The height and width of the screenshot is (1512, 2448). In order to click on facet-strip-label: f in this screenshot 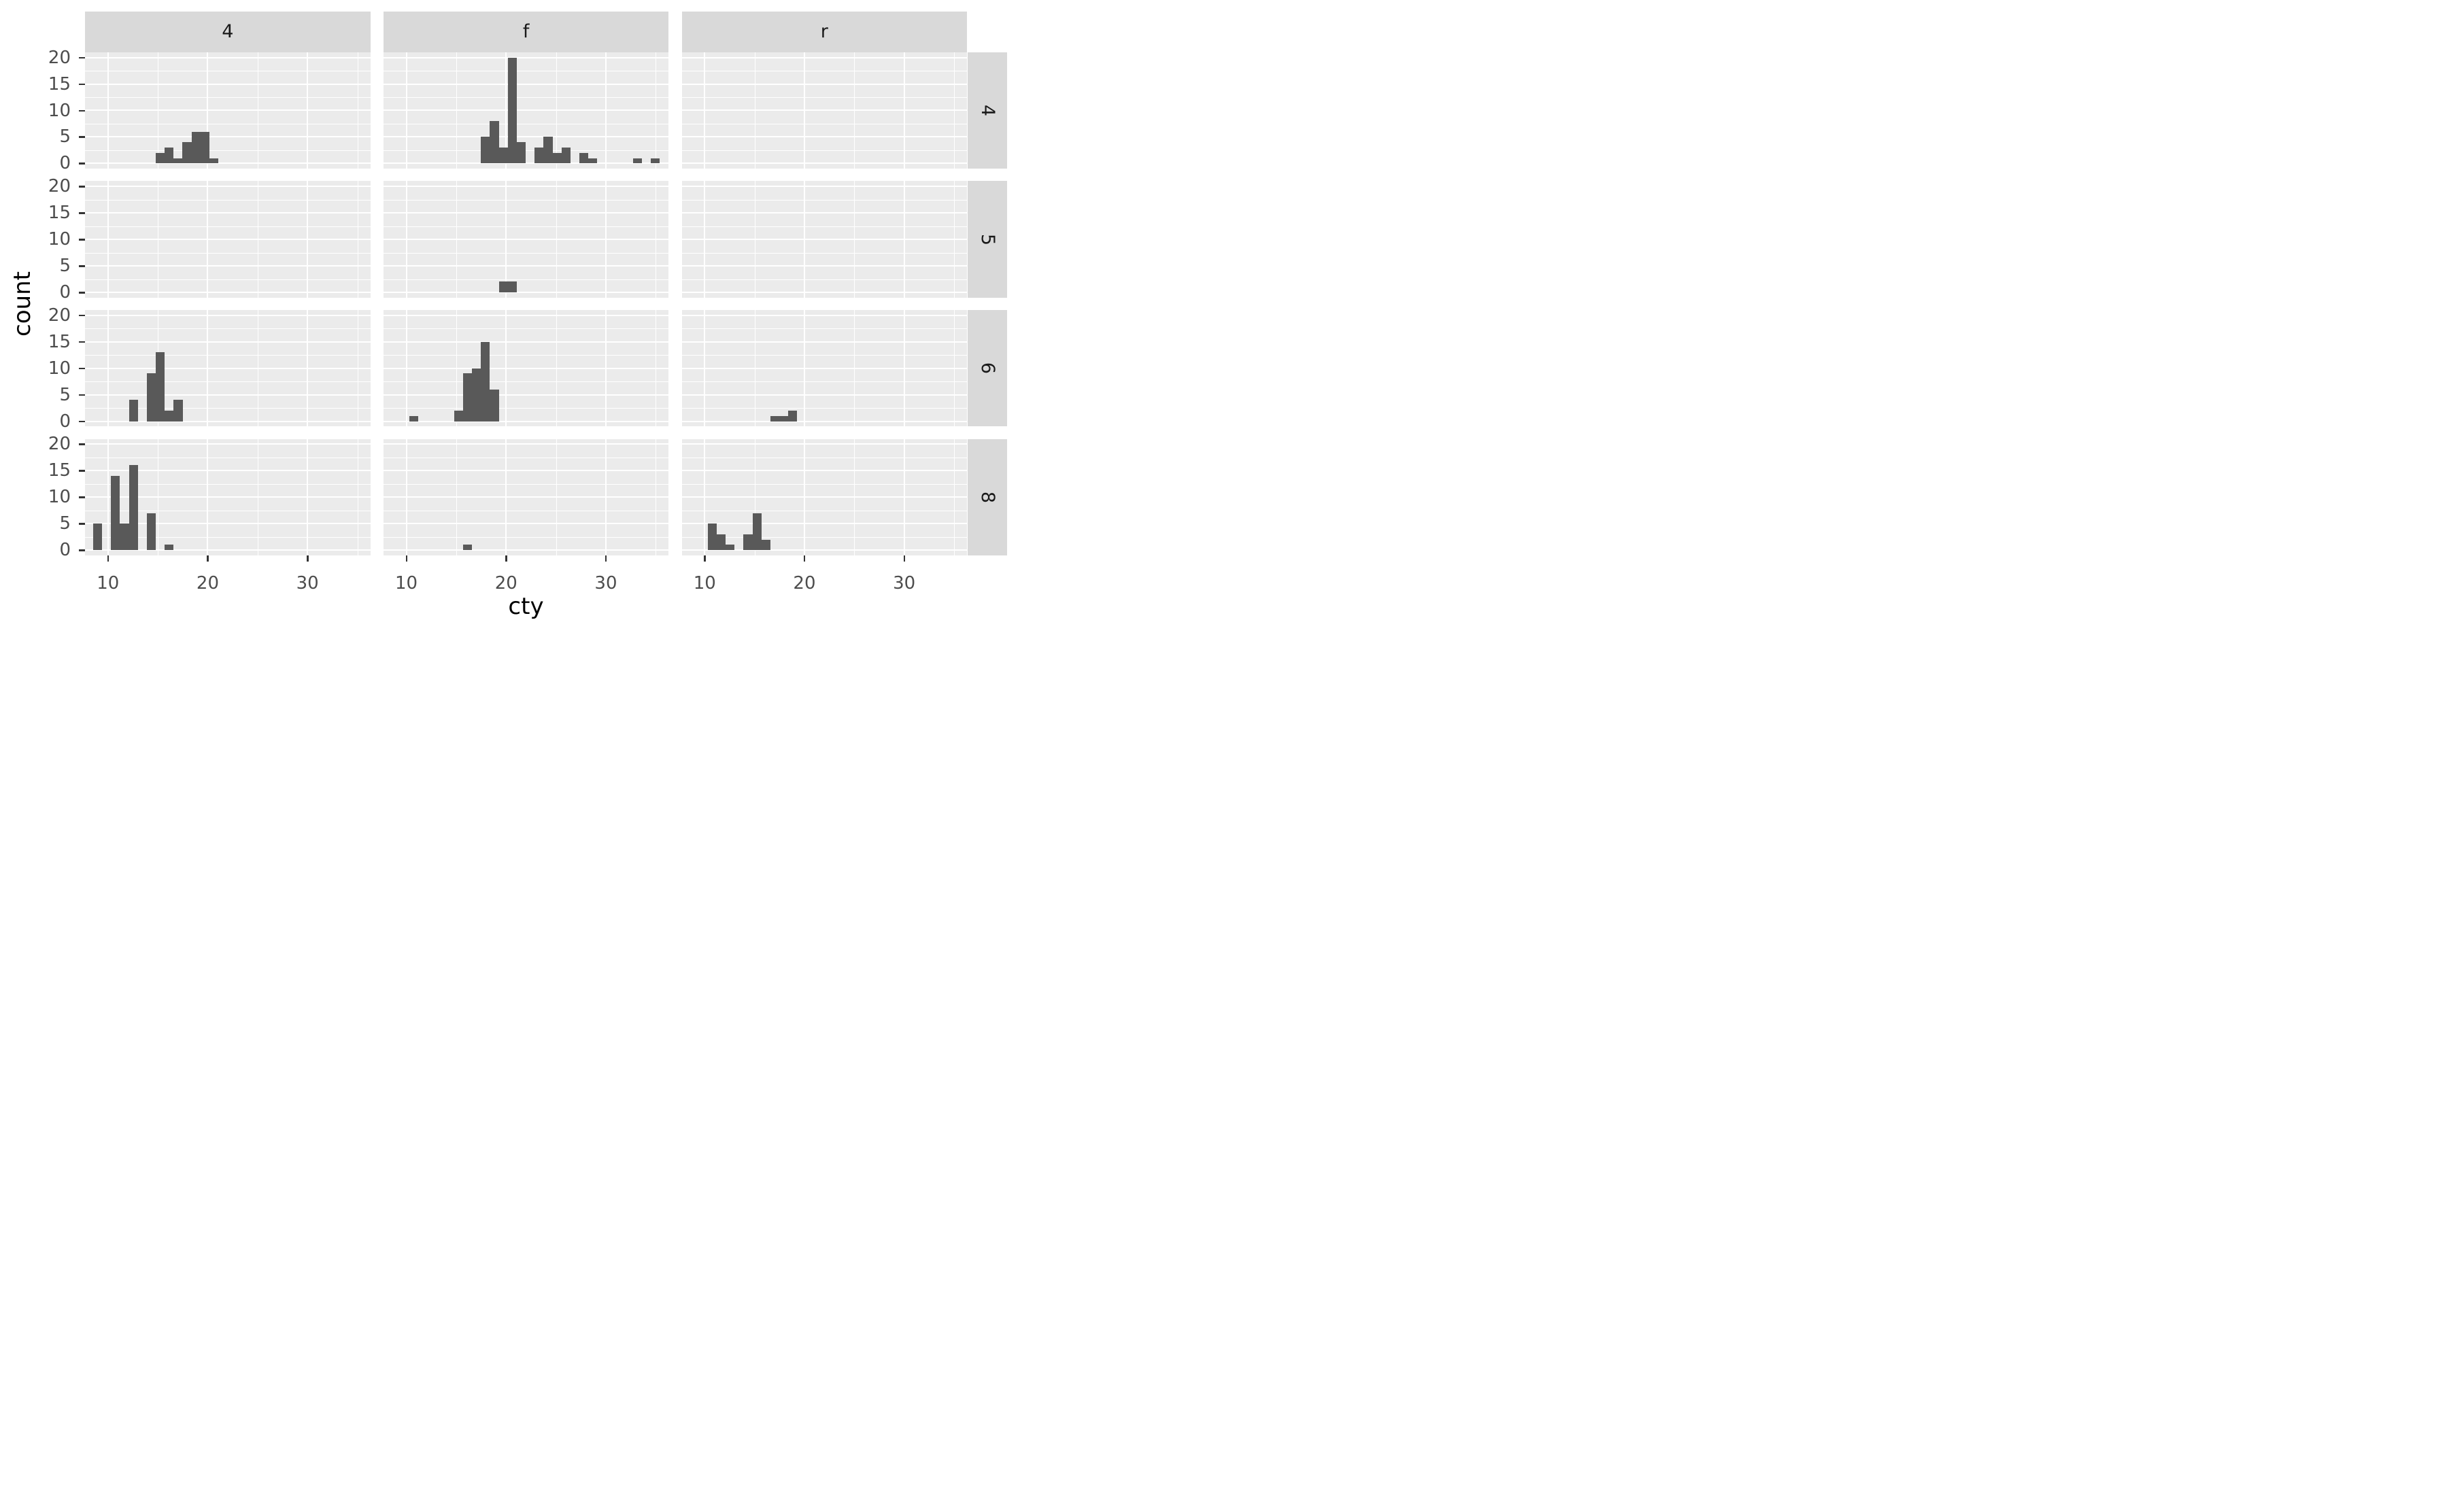, I will do `click(526, 32)`.